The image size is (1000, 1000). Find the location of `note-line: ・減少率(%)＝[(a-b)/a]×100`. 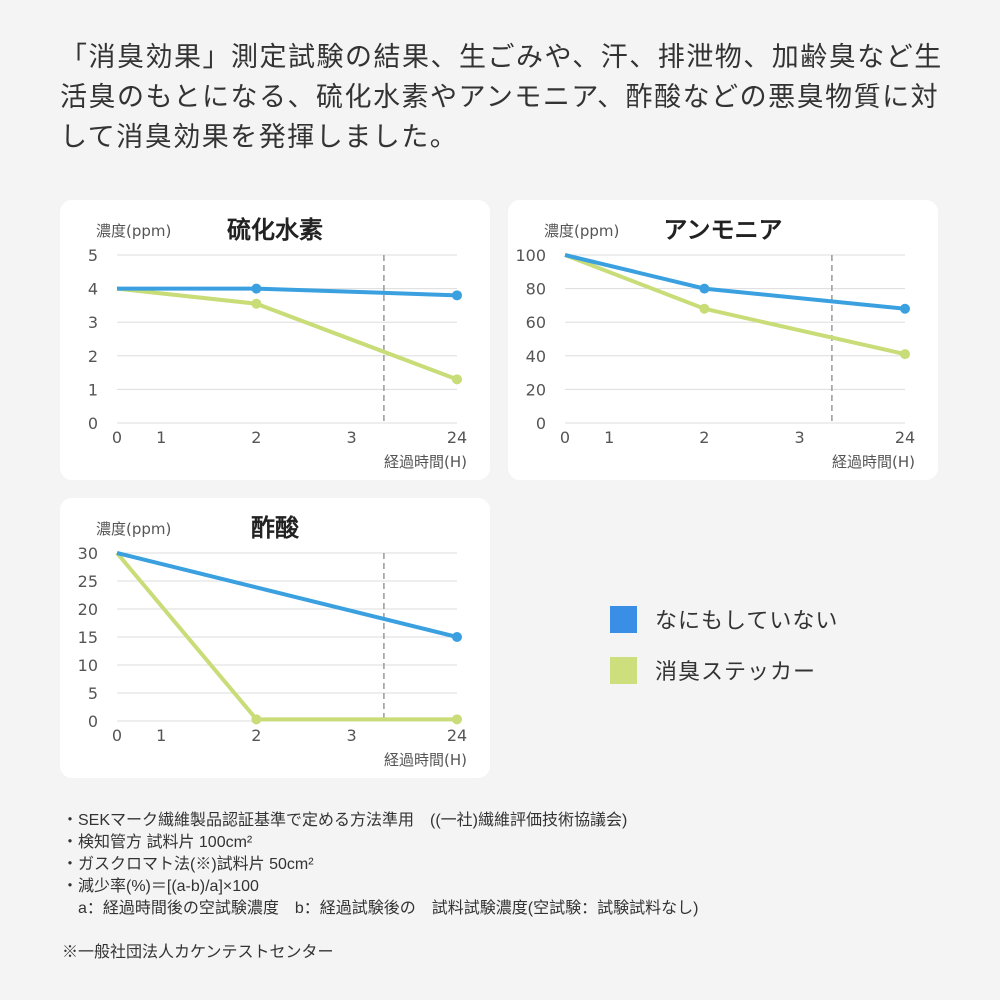

note-line: ・減少率(%)＝[(a-b)/a]×100 is located at coordinates (160, 886).